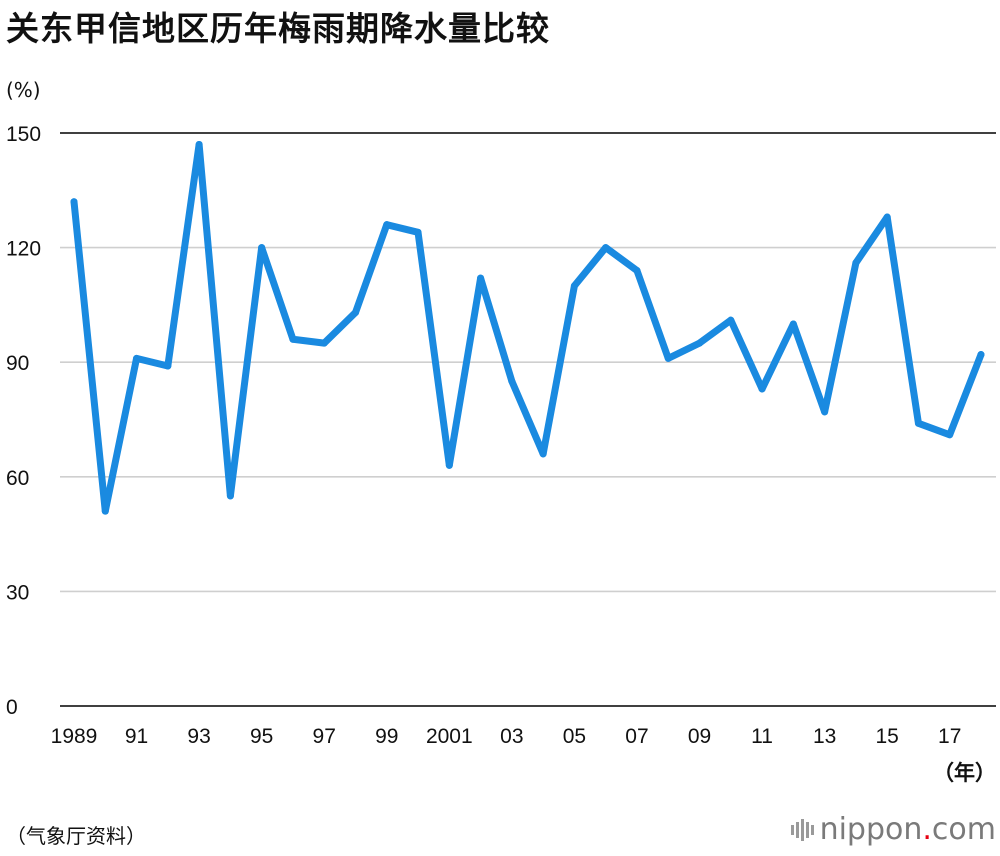 The image size is (1000, 856). I want to click on x-tick-label-03: 03, so click(511, 736).